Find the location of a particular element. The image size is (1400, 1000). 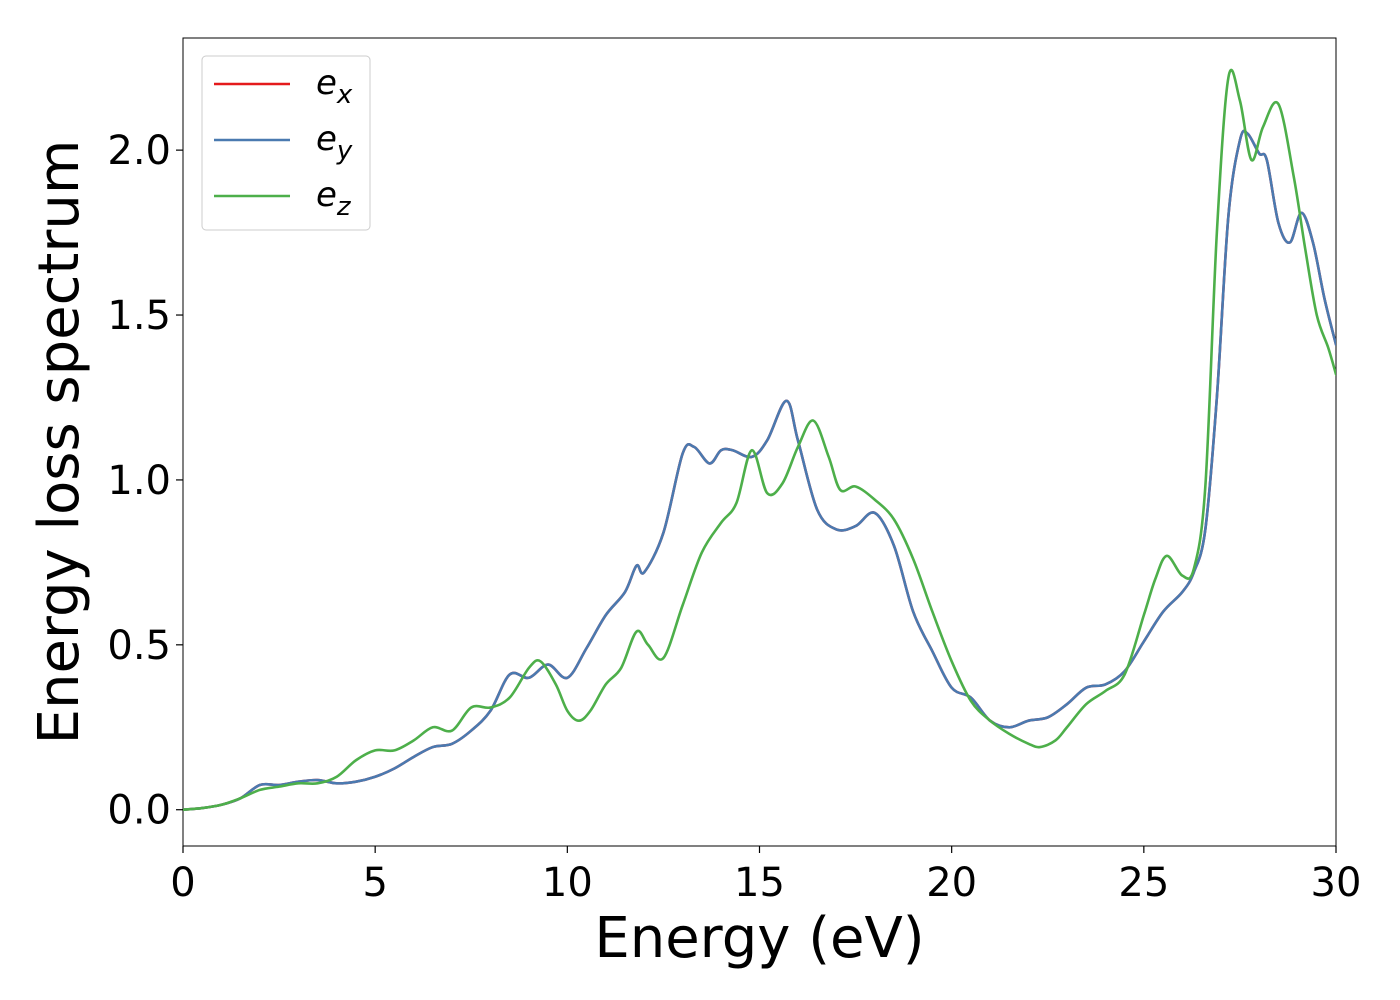

legend: ex ey ez is located at coordinates (286, 143).